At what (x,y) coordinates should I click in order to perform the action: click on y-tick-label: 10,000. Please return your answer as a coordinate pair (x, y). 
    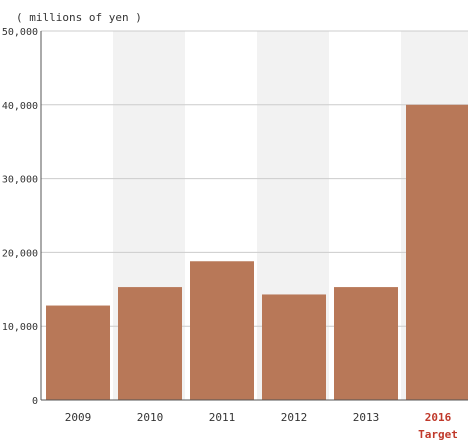
    Looking at the image, I should click on (20, 327).